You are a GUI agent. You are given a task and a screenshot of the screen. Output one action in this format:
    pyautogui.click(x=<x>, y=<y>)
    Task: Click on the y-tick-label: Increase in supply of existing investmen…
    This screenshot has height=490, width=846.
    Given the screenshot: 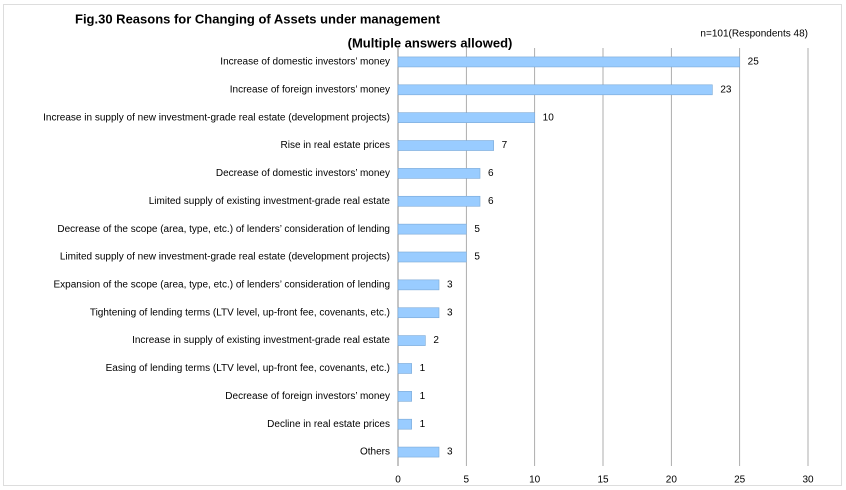 What is the action you would take?
    pyautogui.click(x=261, y=340)
    